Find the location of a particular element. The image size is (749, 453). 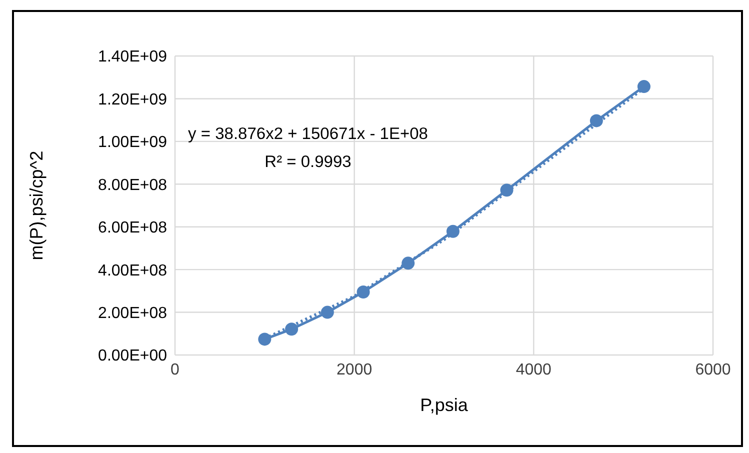

y-tick-label: 8.00E+08 is located at coordinates (133, 185).